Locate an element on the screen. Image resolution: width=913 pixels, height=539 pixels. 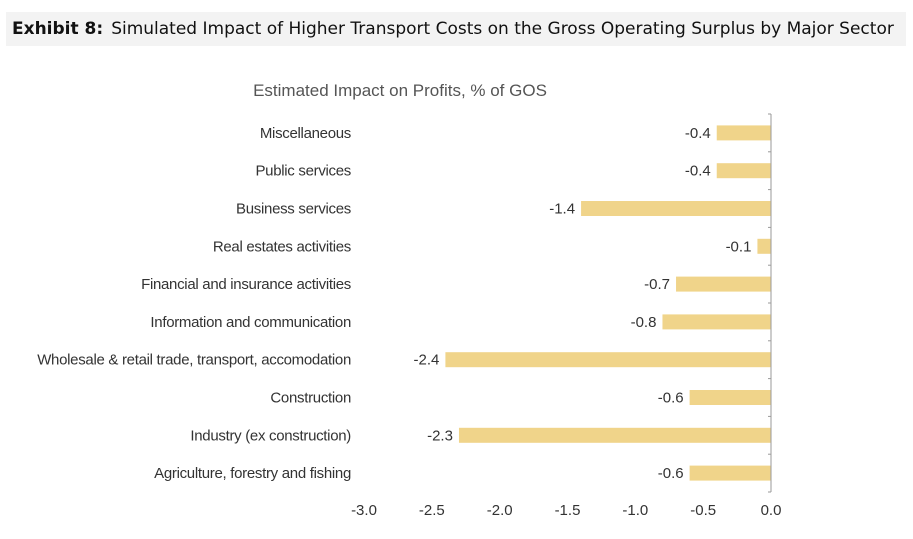
value-label: -1.4 is located at coordinates (562, 209).